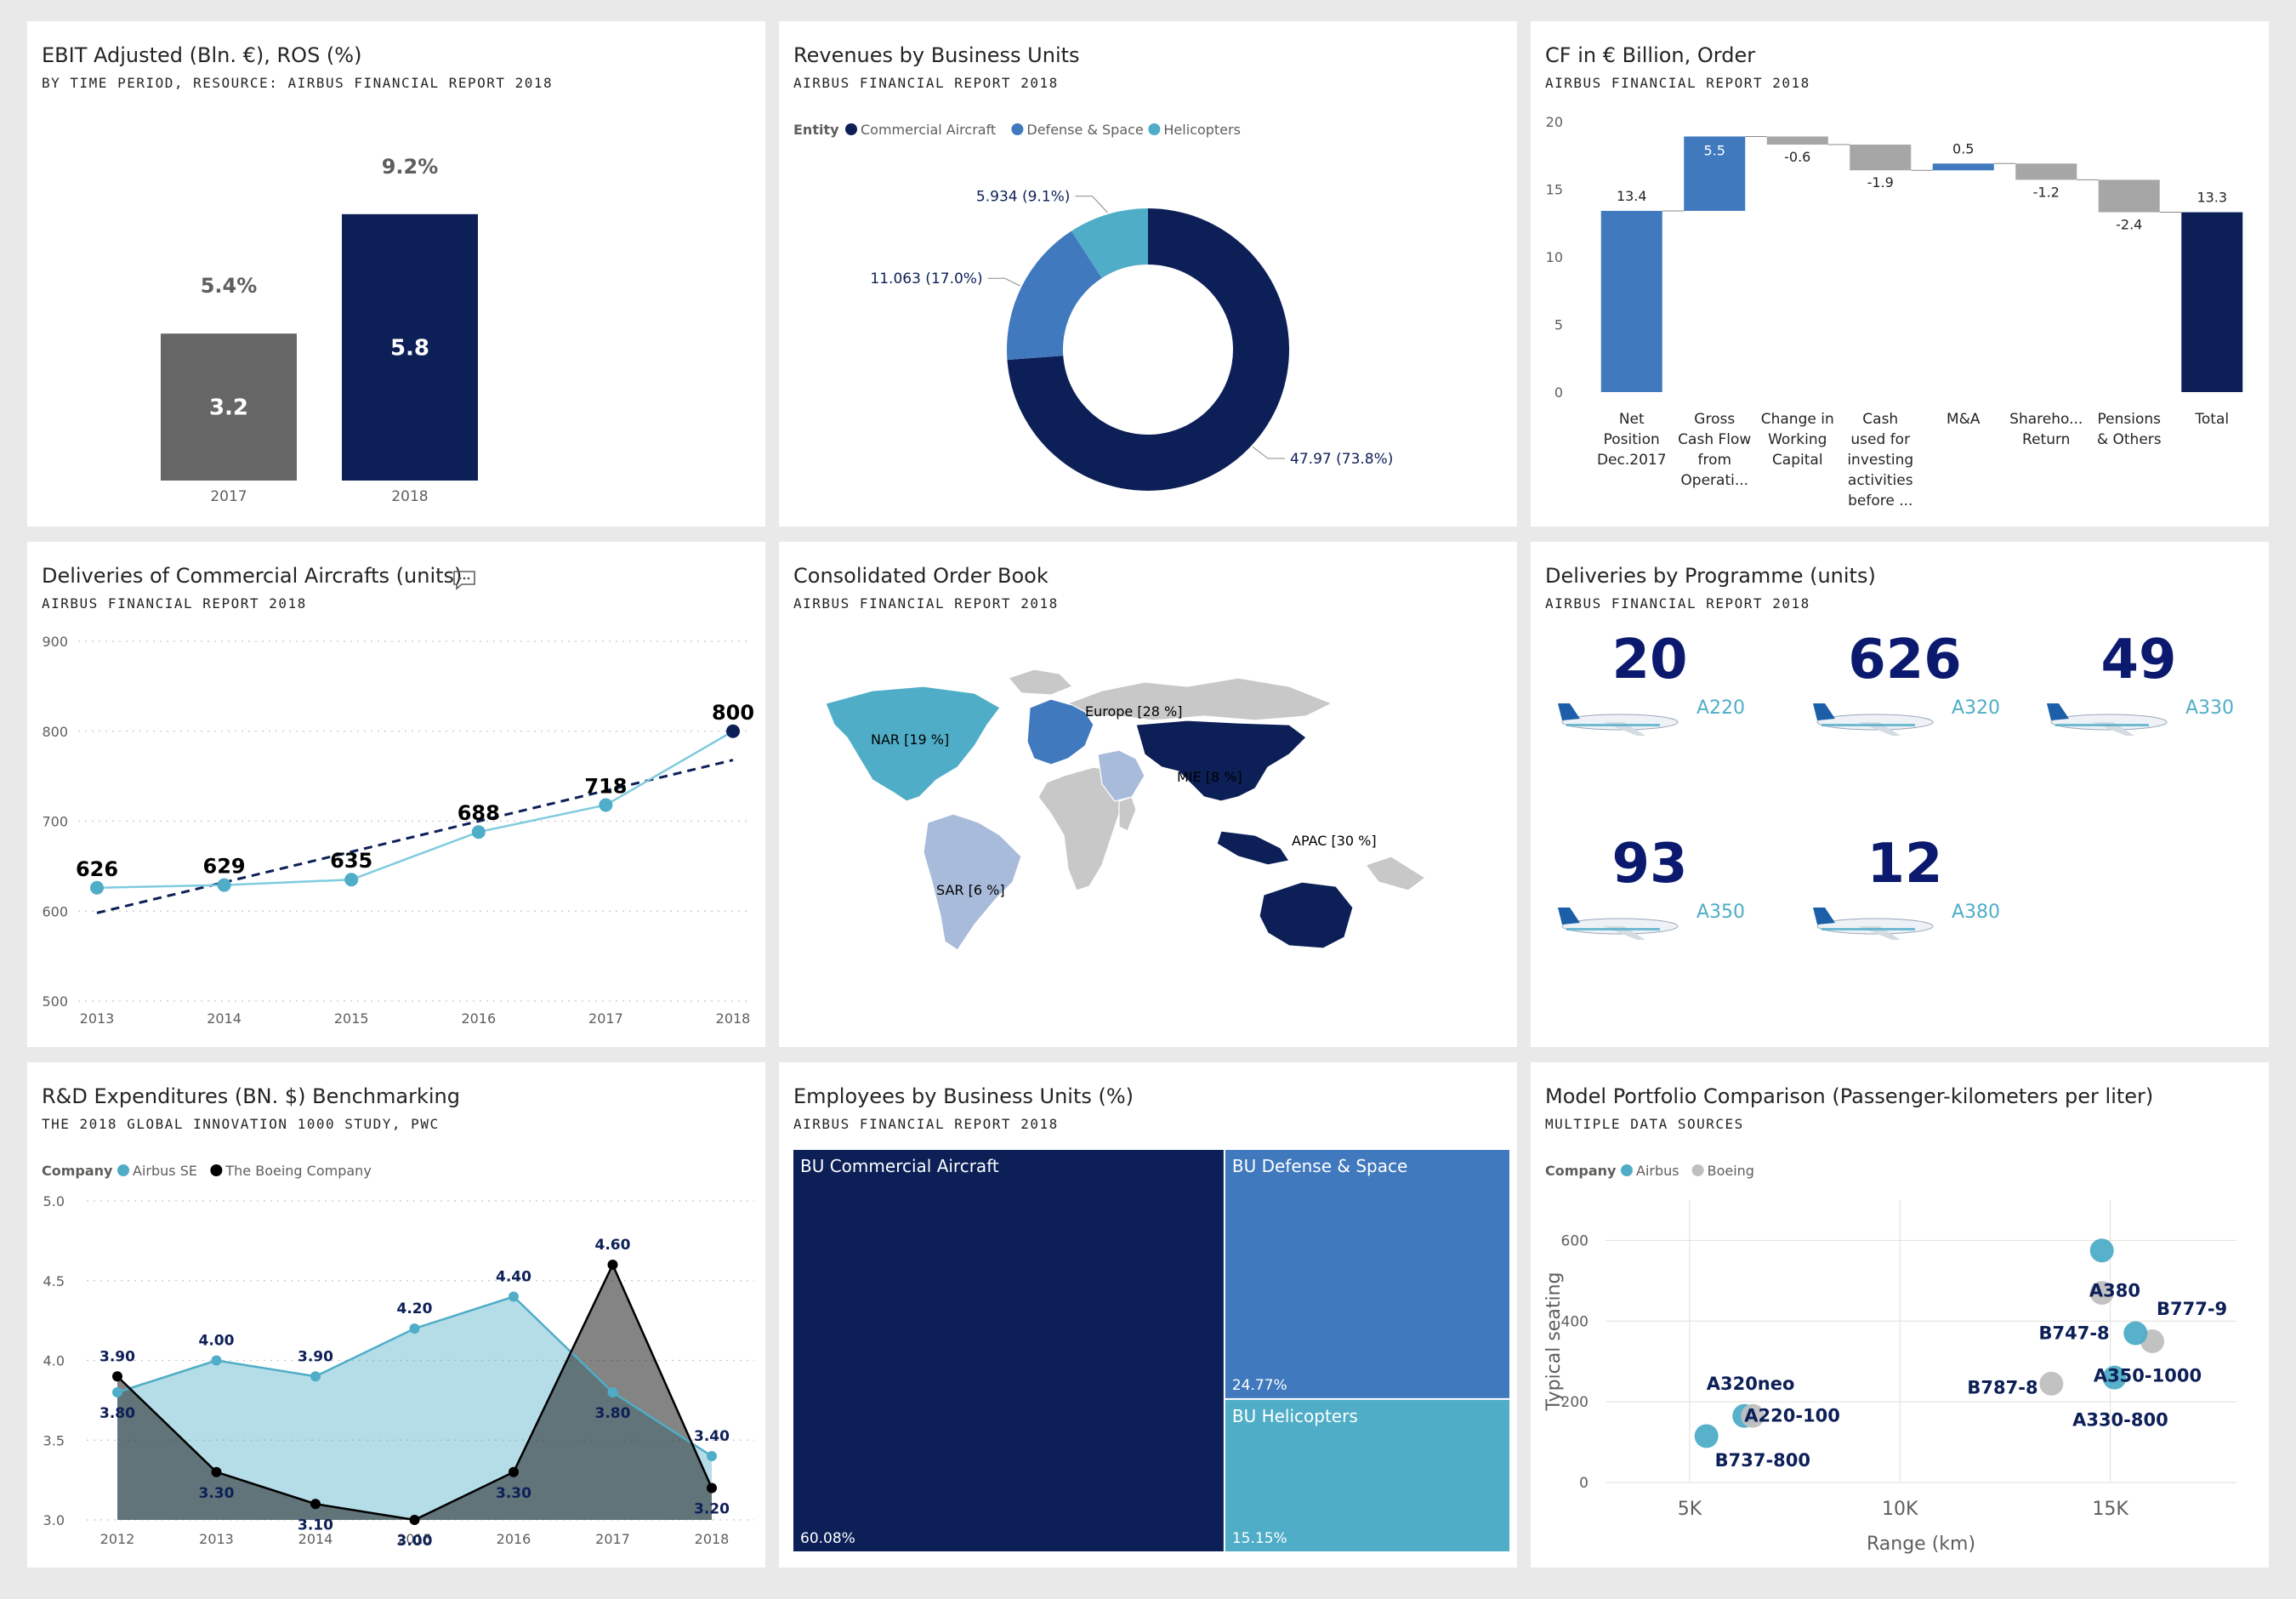  What do you see at coordinates (1632, 460) in the screenshot?
I see `x-tick-label: Dec.2017` at bounding box center [1632, 460].